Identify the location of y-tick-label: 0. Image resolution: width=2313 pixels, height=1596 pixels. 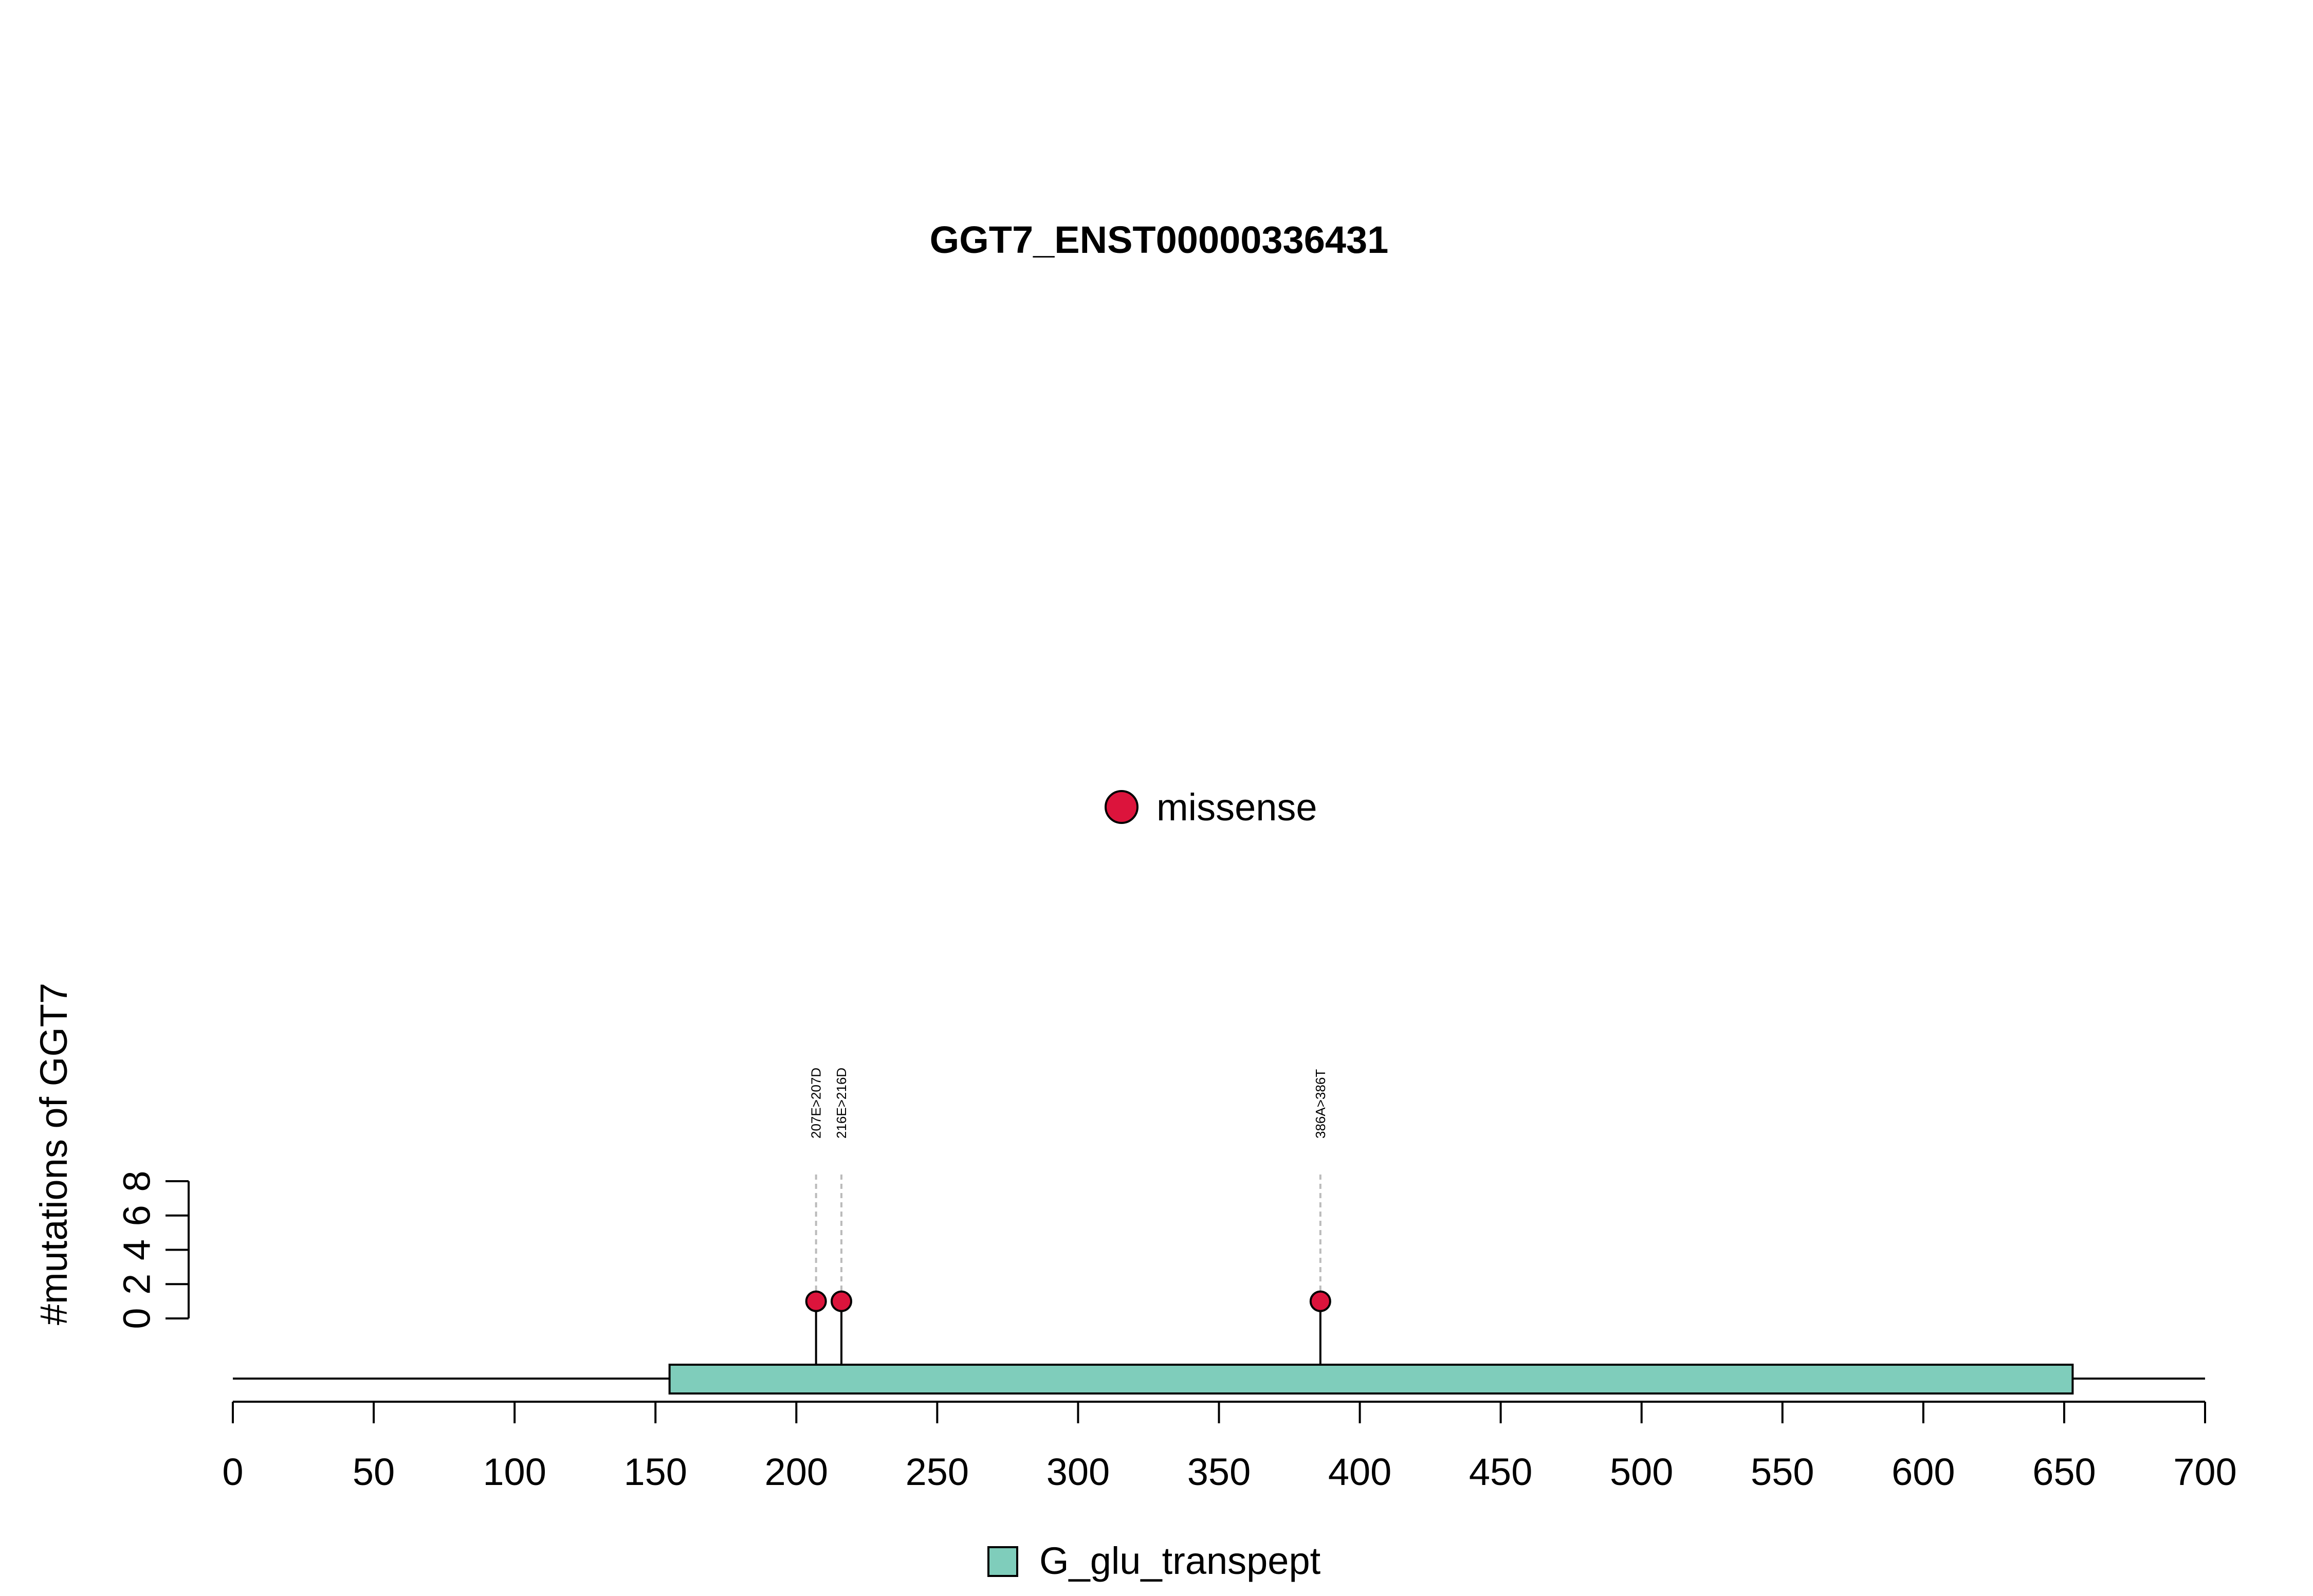
(137, 1318).